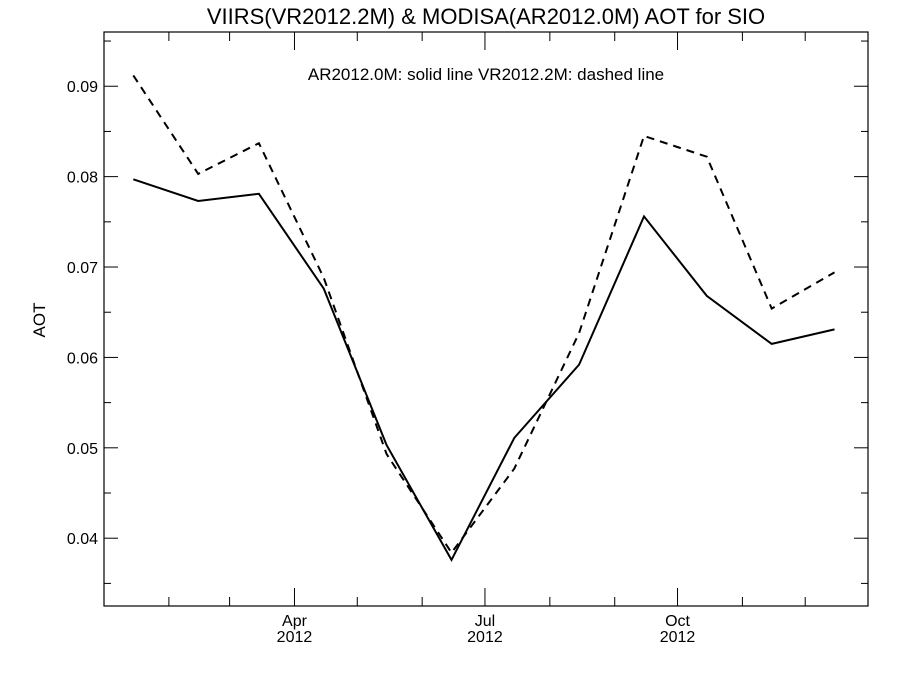 This screenshot has width=900, height=675. I want to click on y-tick-label: 0.05, so click(82, 449).